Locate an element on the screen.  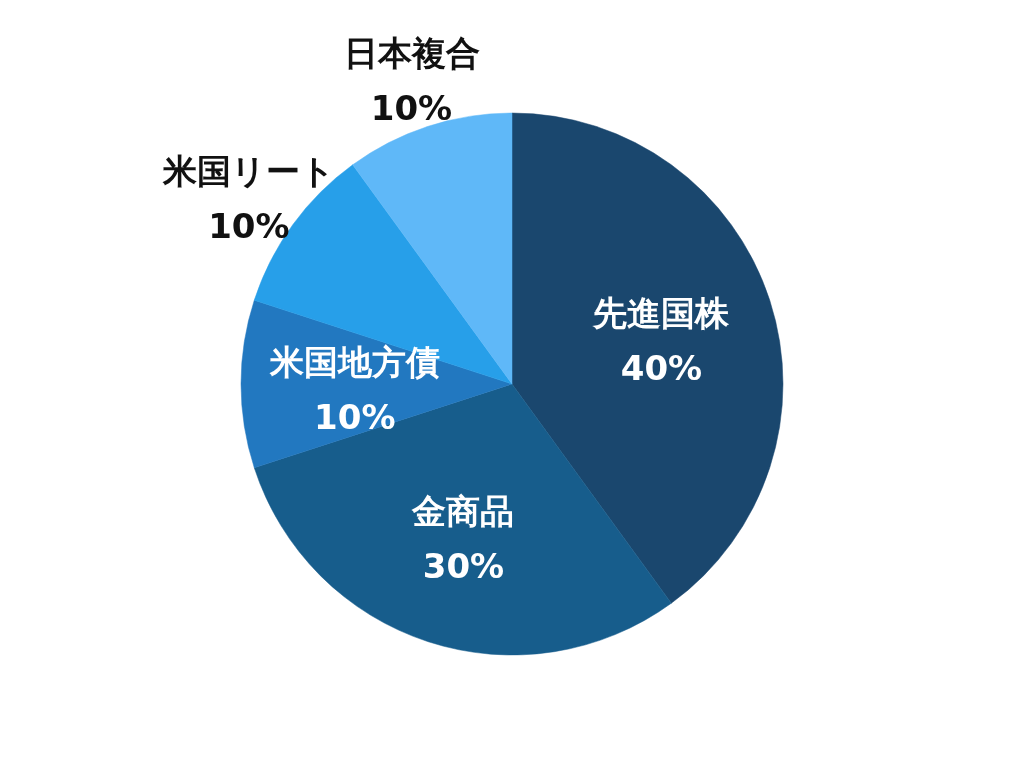
slice-label: 米国リート is located at coordinates (248, 170).